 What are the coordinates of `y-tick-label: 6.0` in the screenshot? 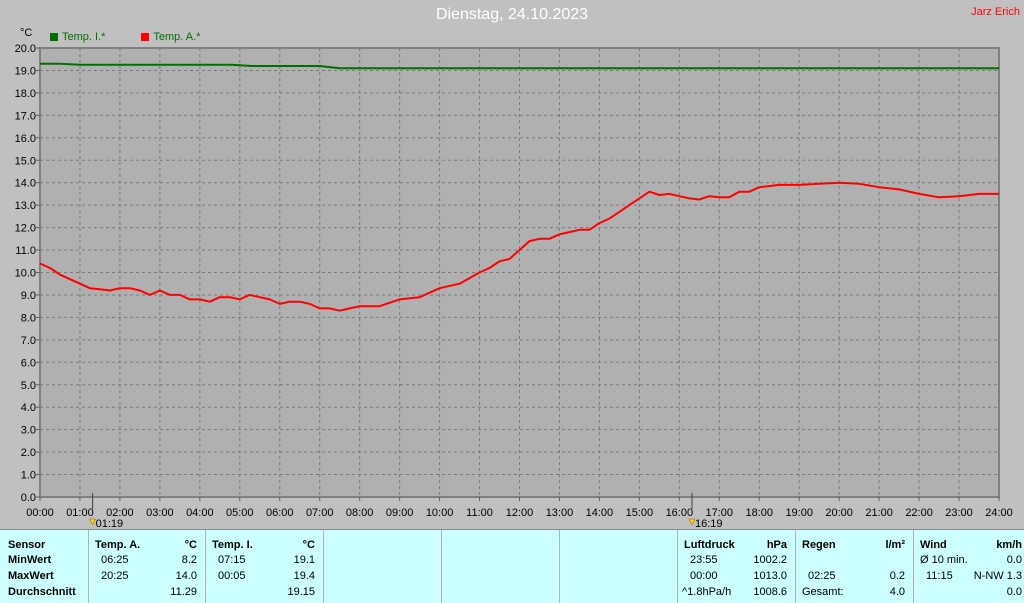 It's located at (28, 363).